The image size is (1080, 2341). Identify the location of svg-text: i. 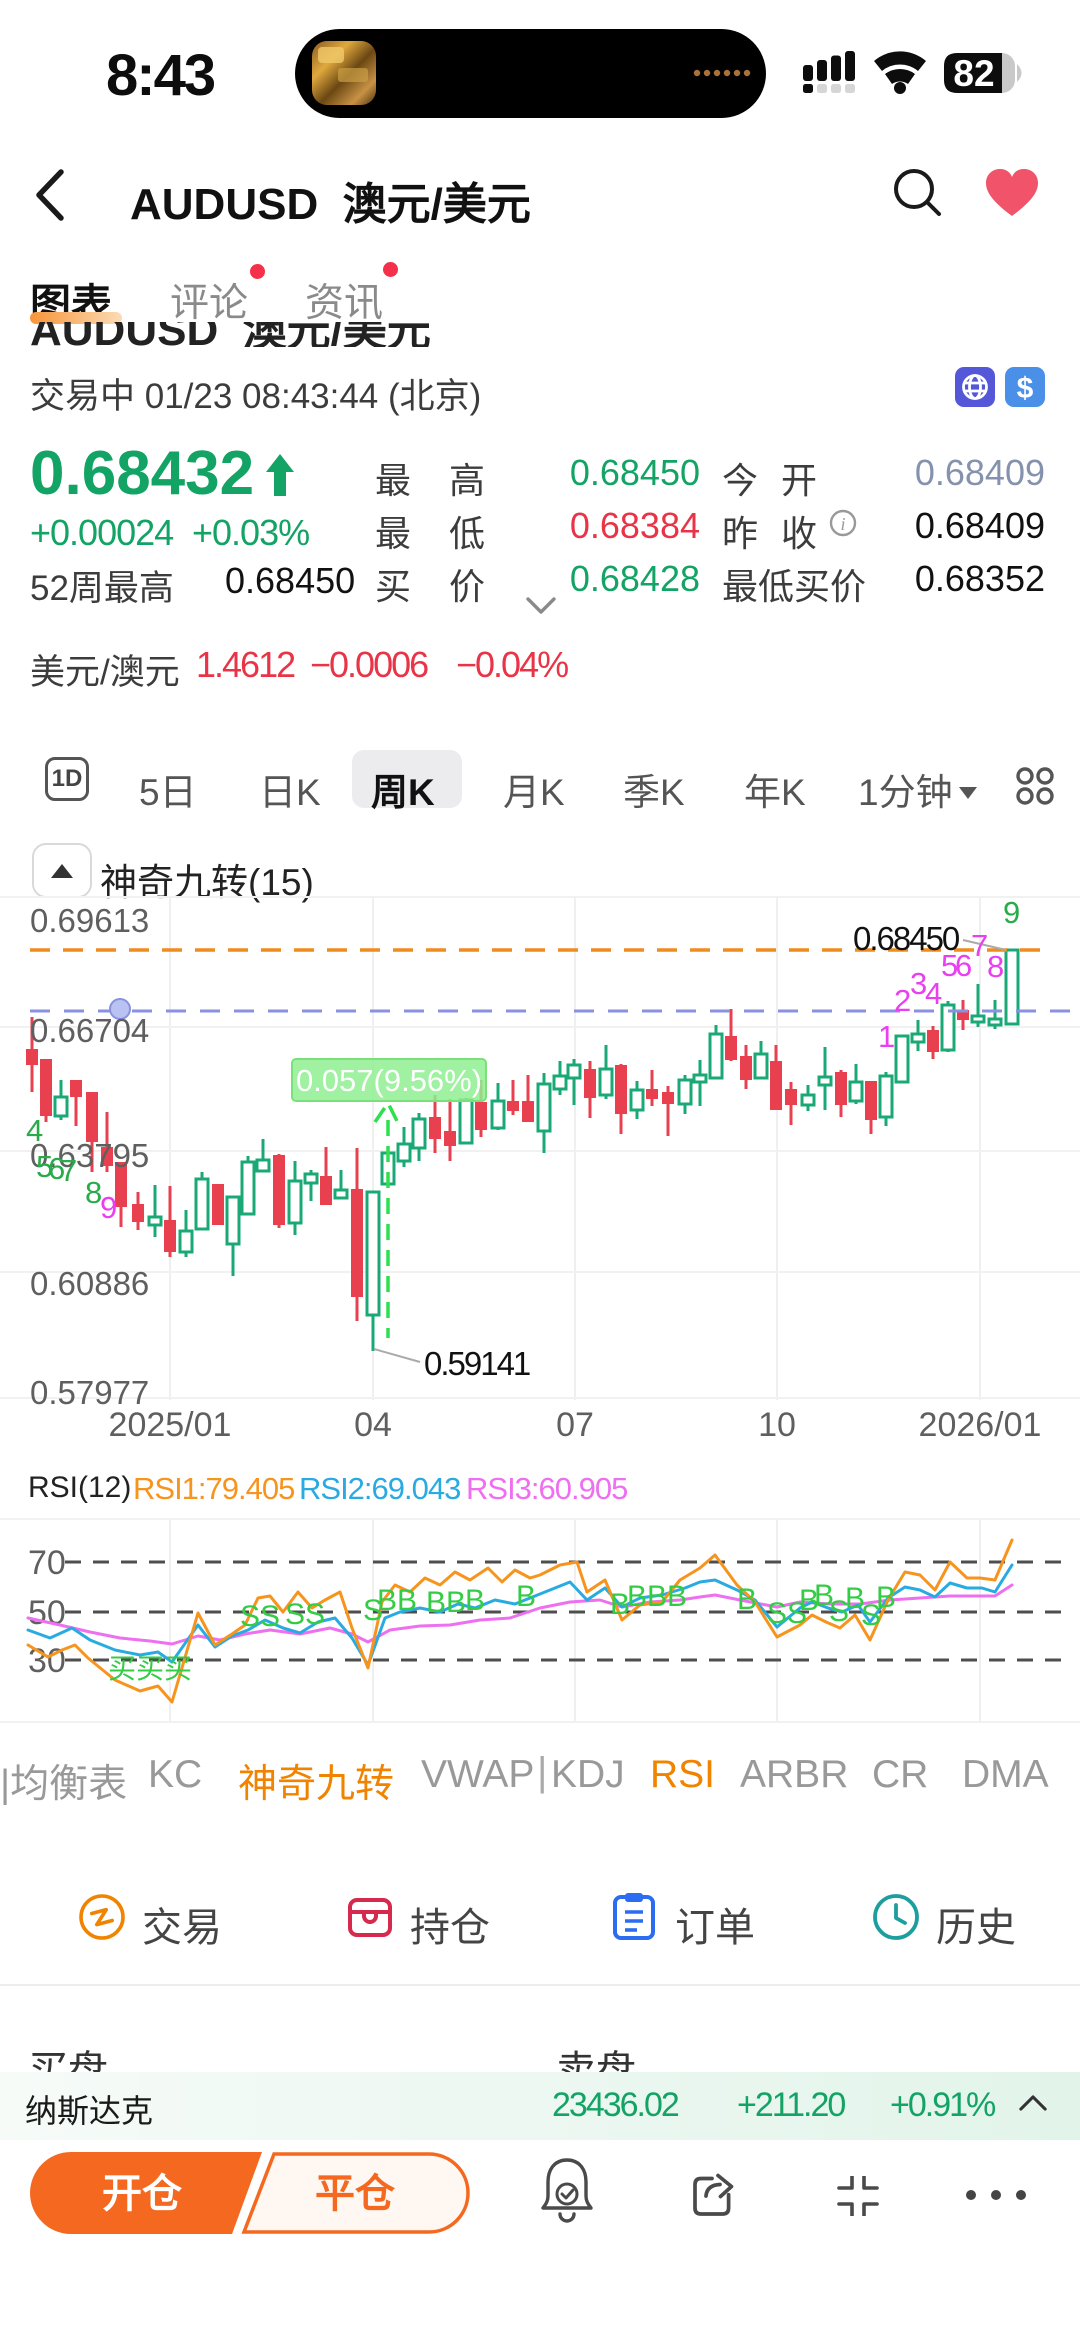
(842, 524).